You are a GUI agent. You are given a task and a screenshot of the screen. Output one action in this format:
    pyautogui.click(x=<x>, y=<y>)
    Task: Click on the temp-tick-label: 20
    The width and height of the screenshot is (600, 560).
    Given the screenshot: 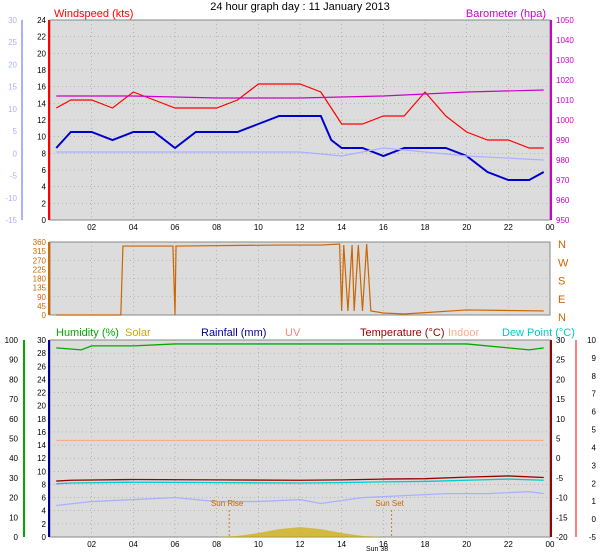 What is the action you would take?
    pyautogui.click(x=560, y=379)
    